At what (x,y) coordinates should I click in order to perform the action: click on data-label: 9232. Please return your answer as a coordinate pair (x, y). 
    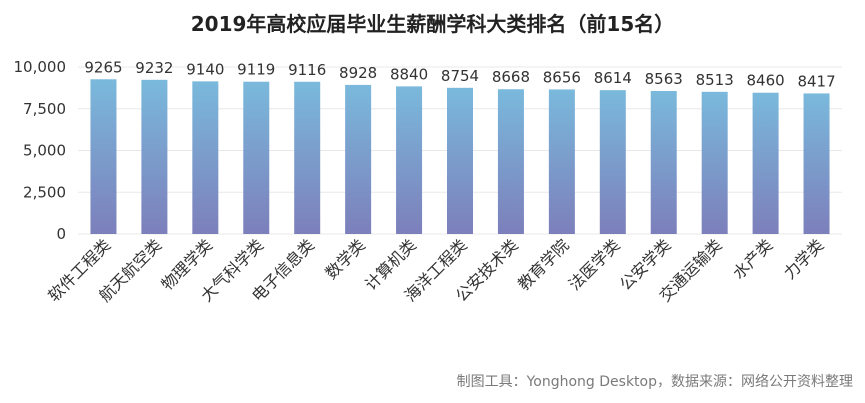
    Looking at the image, I should click on (154, 68).